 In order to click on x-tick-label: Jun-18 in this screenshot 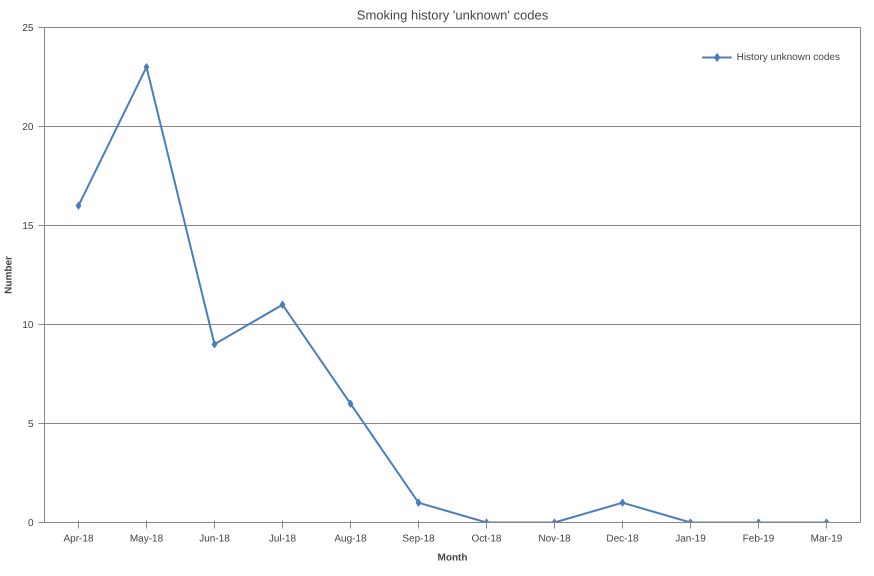, I will do `click(214, 539)`.